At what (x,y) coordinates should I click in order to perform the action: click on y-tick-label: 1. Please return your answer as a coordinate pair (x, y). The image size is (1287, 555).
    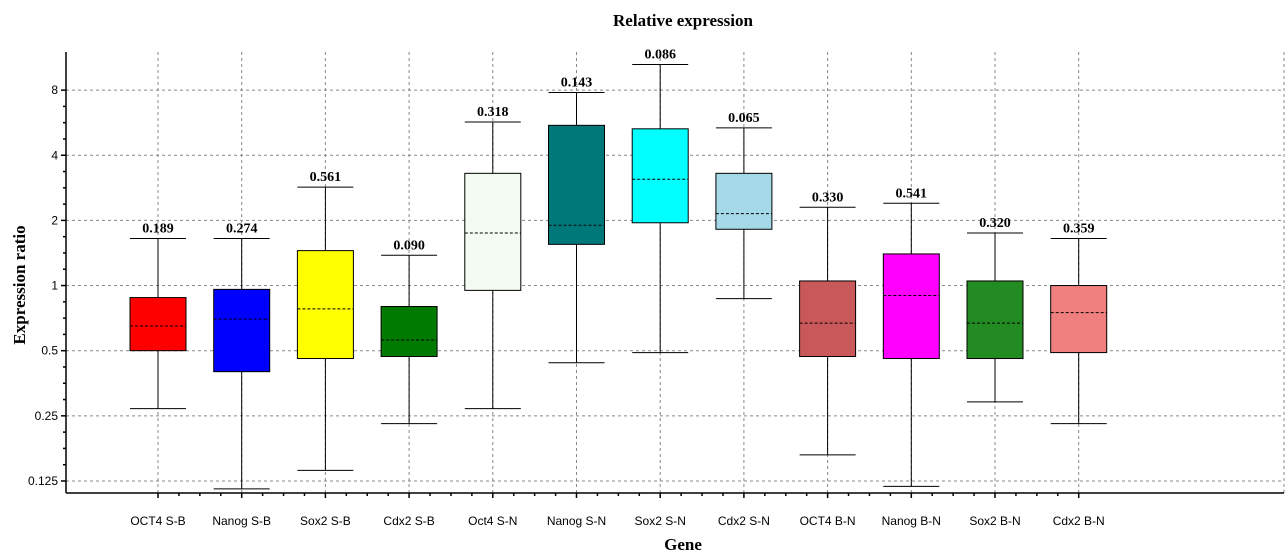
    Looking at the image, I should click on (54, 286).